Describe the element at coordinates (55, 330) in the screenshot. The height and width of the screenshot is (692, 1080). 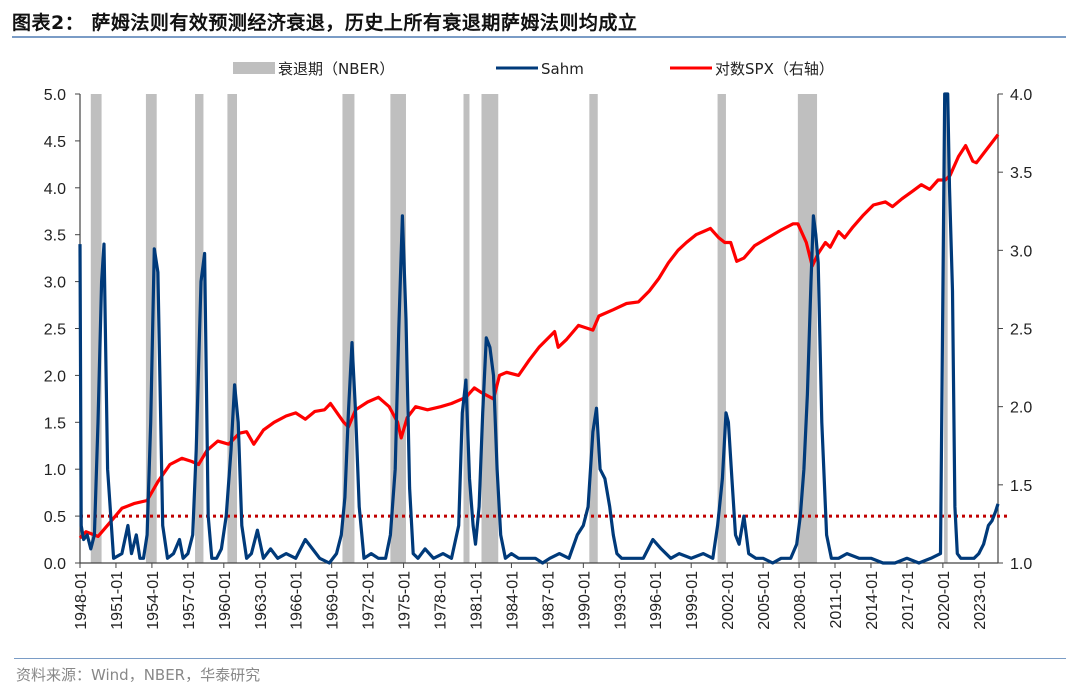
I see `y-left-tick-label: 2.5` at that location.